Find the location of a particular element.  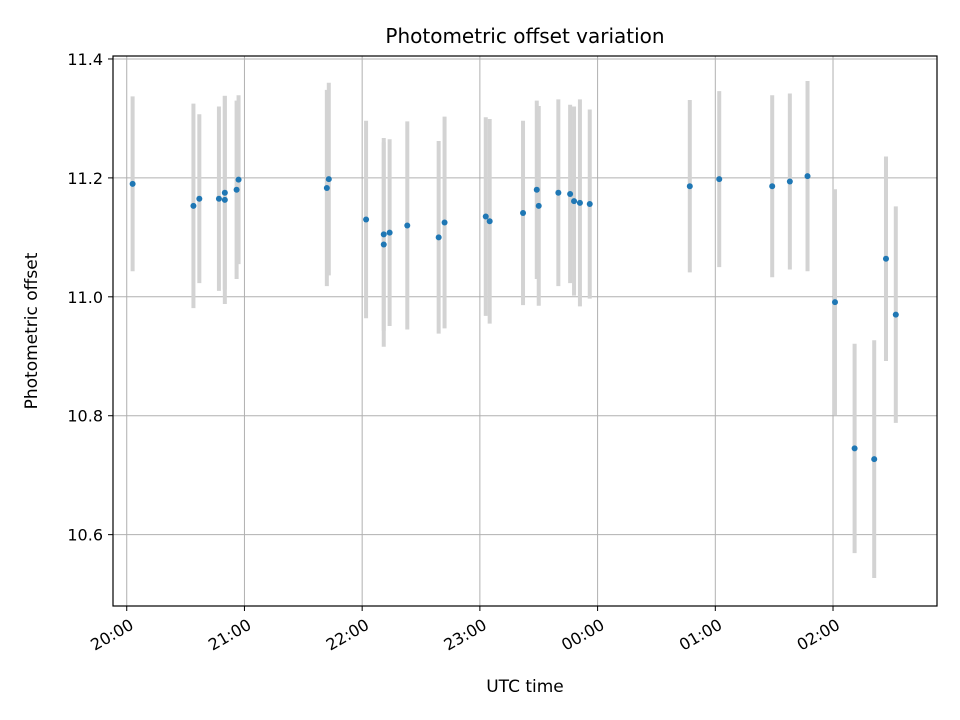

y-tick-label: 11.0 is located at coordinates (85, 297).